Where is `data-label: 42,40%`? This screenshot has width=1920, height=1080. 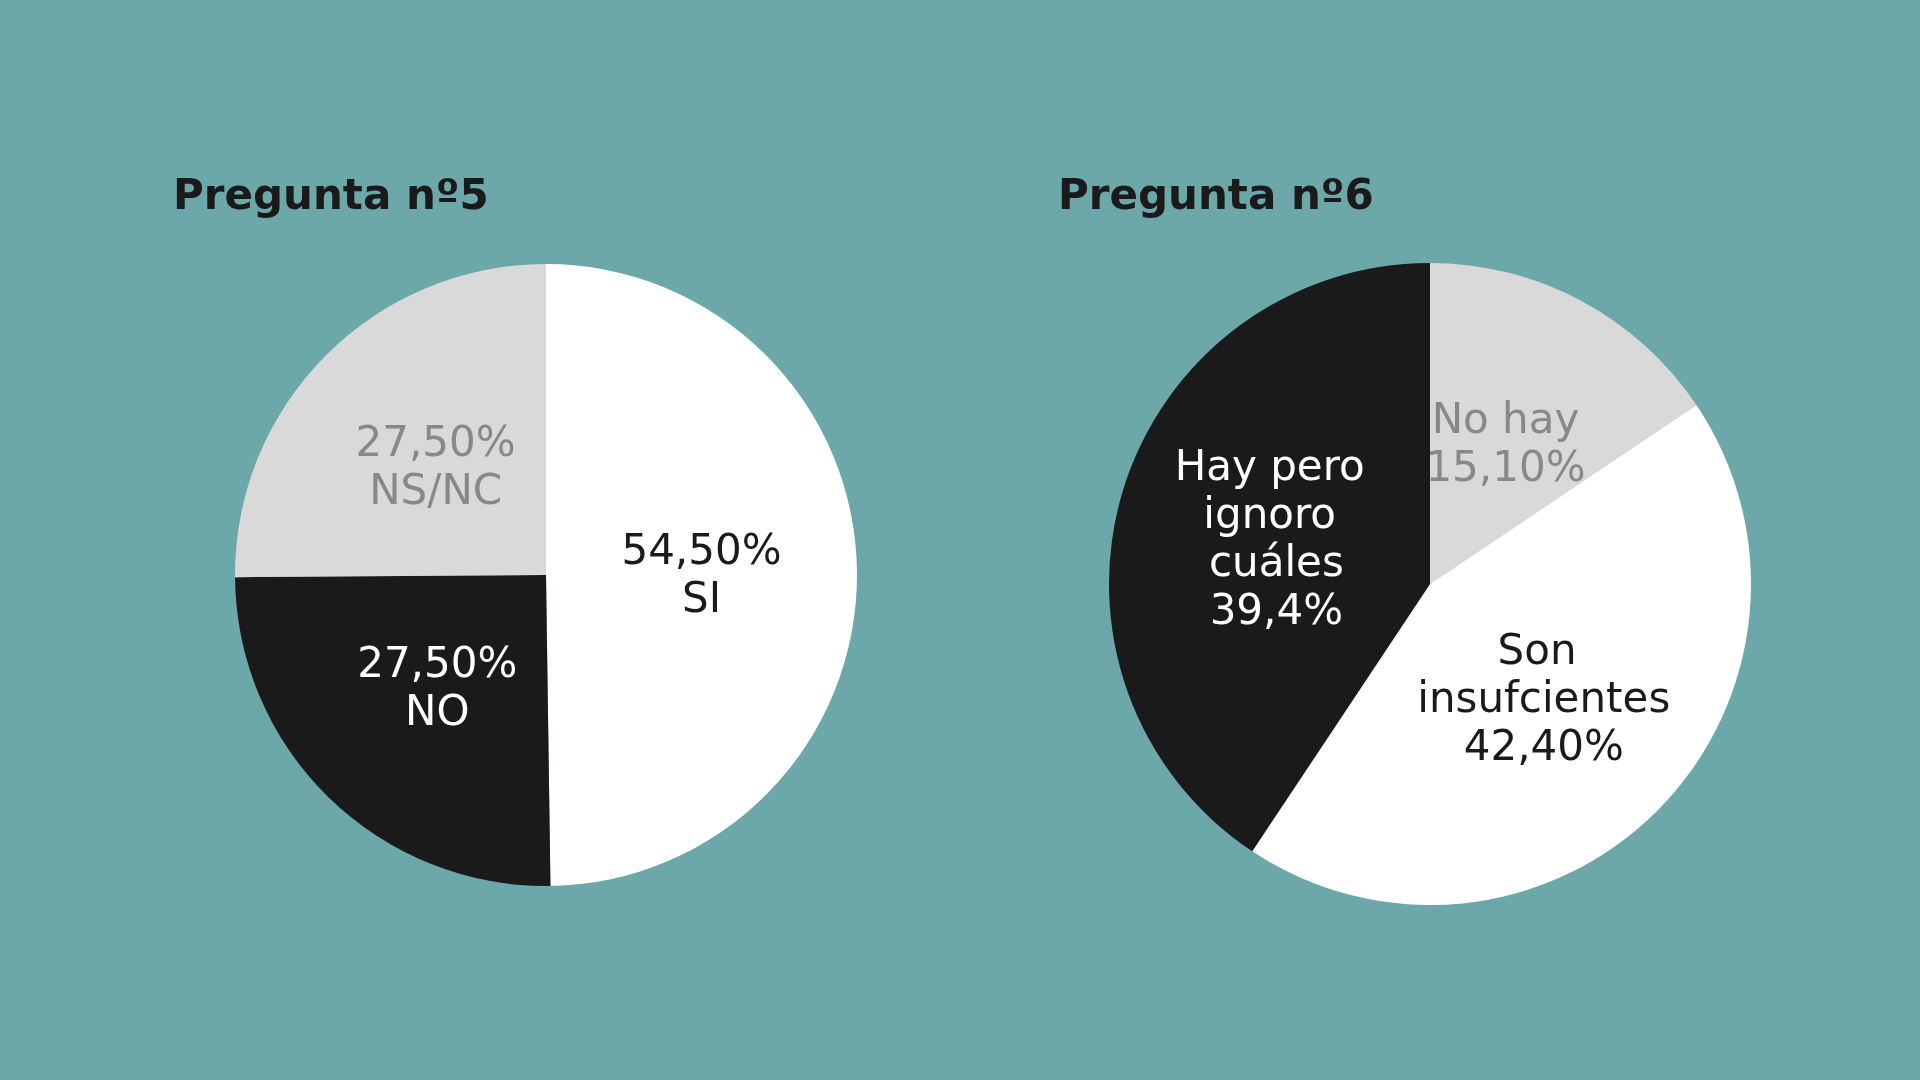 data-label: 42,40% is located at coordinates (1543, 745).